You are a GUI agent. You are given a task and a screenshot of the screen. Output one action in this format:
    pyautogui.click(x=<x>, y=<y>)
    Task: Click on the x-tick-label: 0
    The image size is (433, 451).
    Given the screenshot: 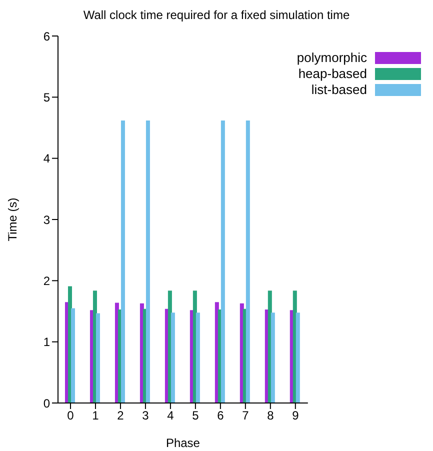 What is the action you would take?
    pyautogui.click(x=70, y=415)
    